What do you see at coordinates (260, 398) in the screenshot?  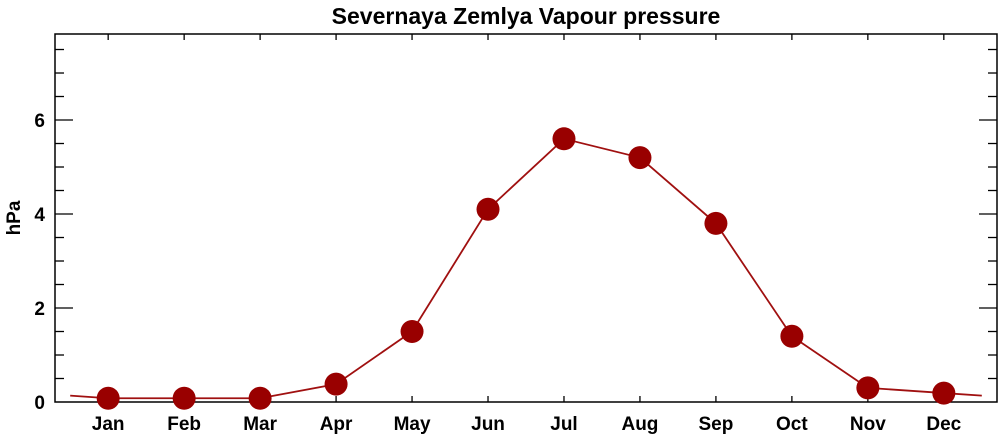 I see `data-point-mar` at bounding box center [260, 398].